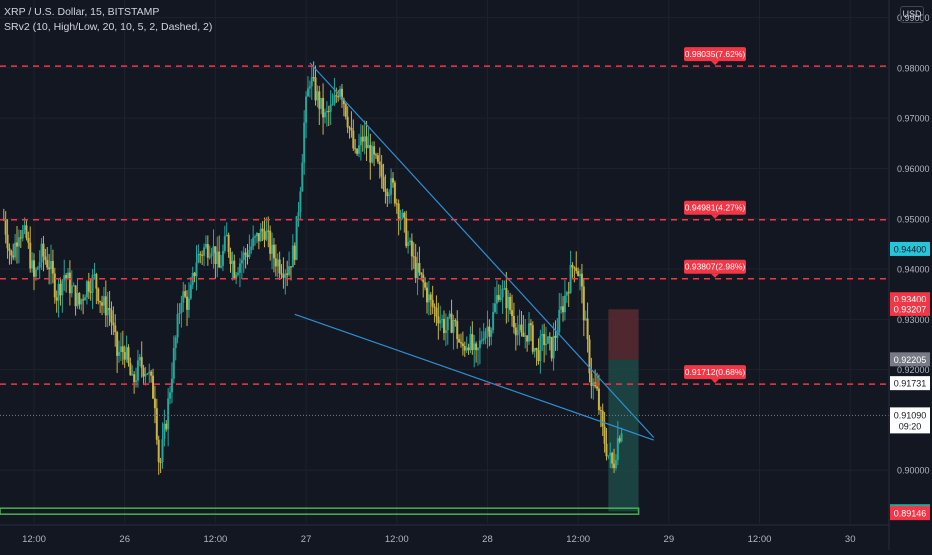 The image size is (932, 555). What do you see at coordinates (910, 249) in the screenshot?
I see `price-axis-tag-text: 0.94400` at bounding box center [910, 249].